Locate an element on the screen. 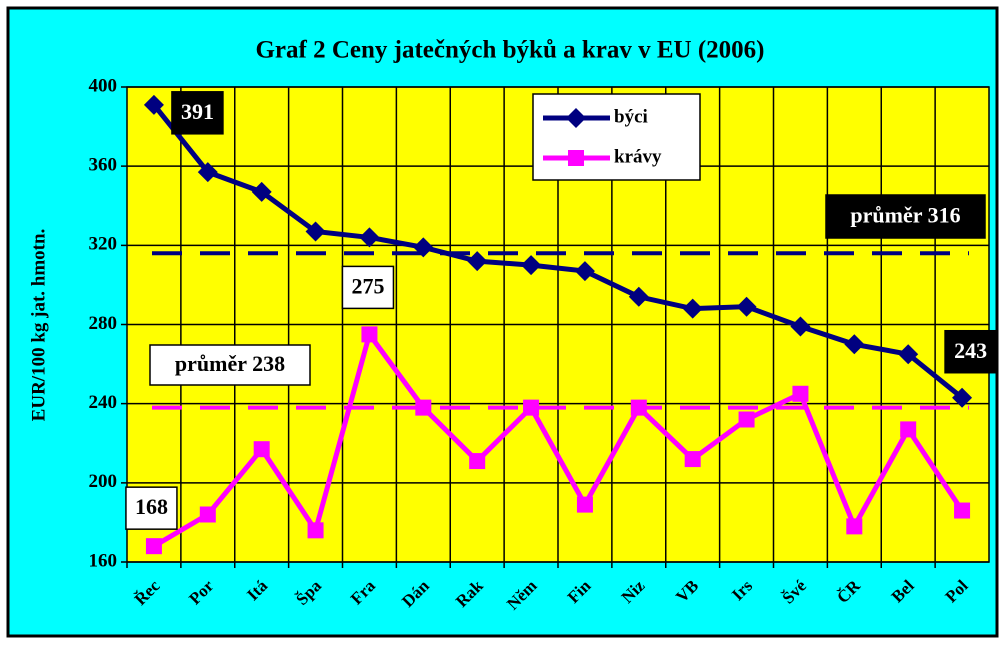 Image resolution: width=1005 pixels, height=645 pixels. legend: býci krávy is located at coordinates (616, 137).